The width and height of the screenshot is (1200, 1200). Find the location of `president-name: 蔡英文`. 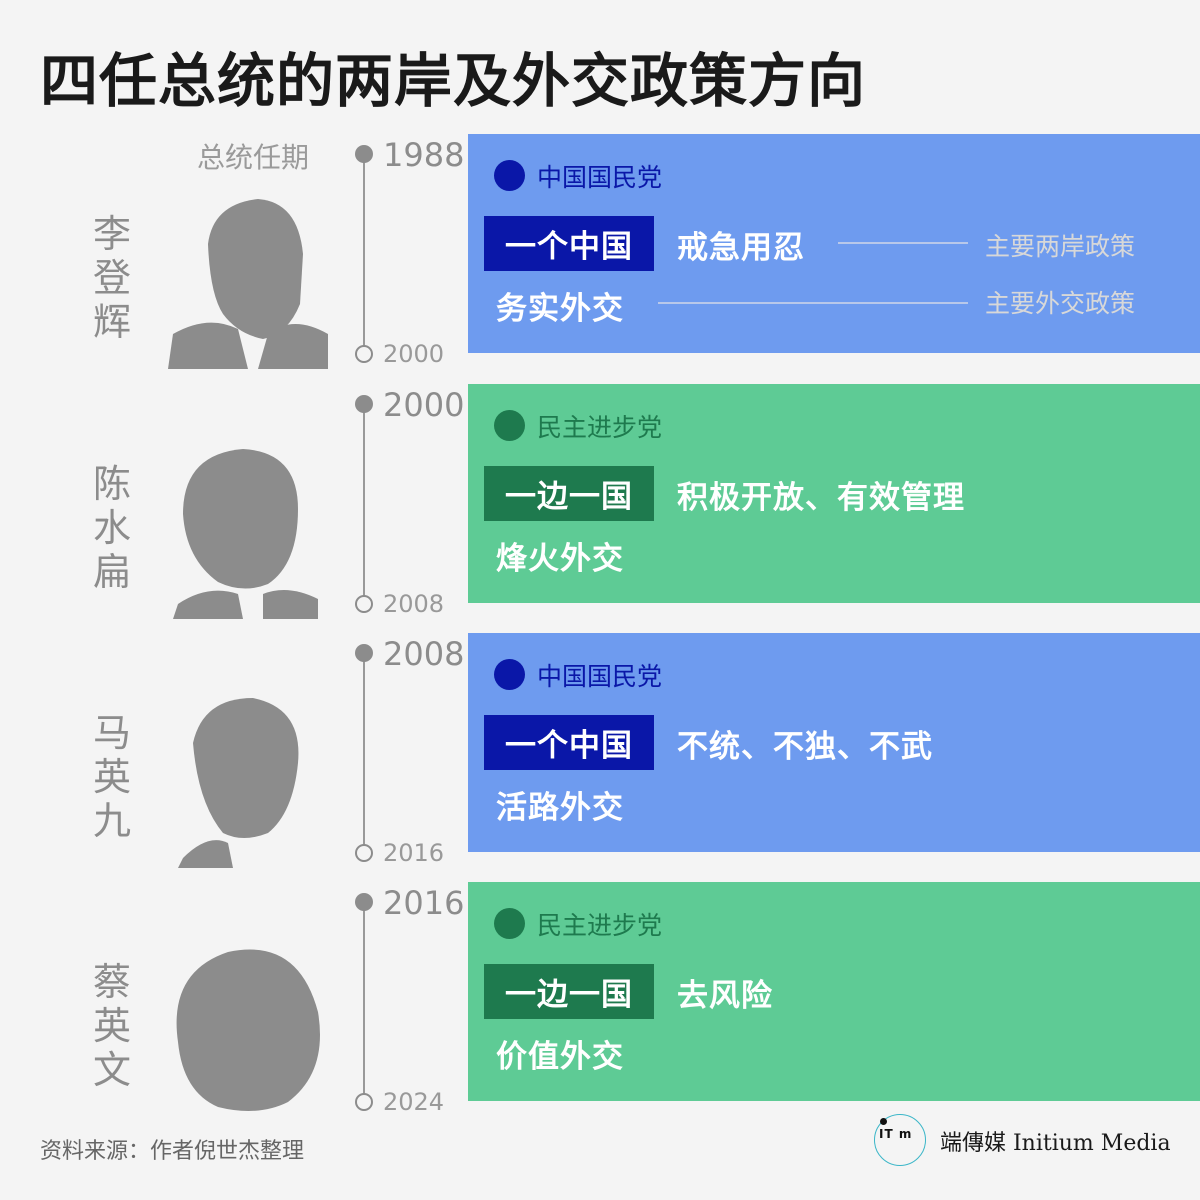

president-name: 蔡英文 is located at coordinates (112, 1026).